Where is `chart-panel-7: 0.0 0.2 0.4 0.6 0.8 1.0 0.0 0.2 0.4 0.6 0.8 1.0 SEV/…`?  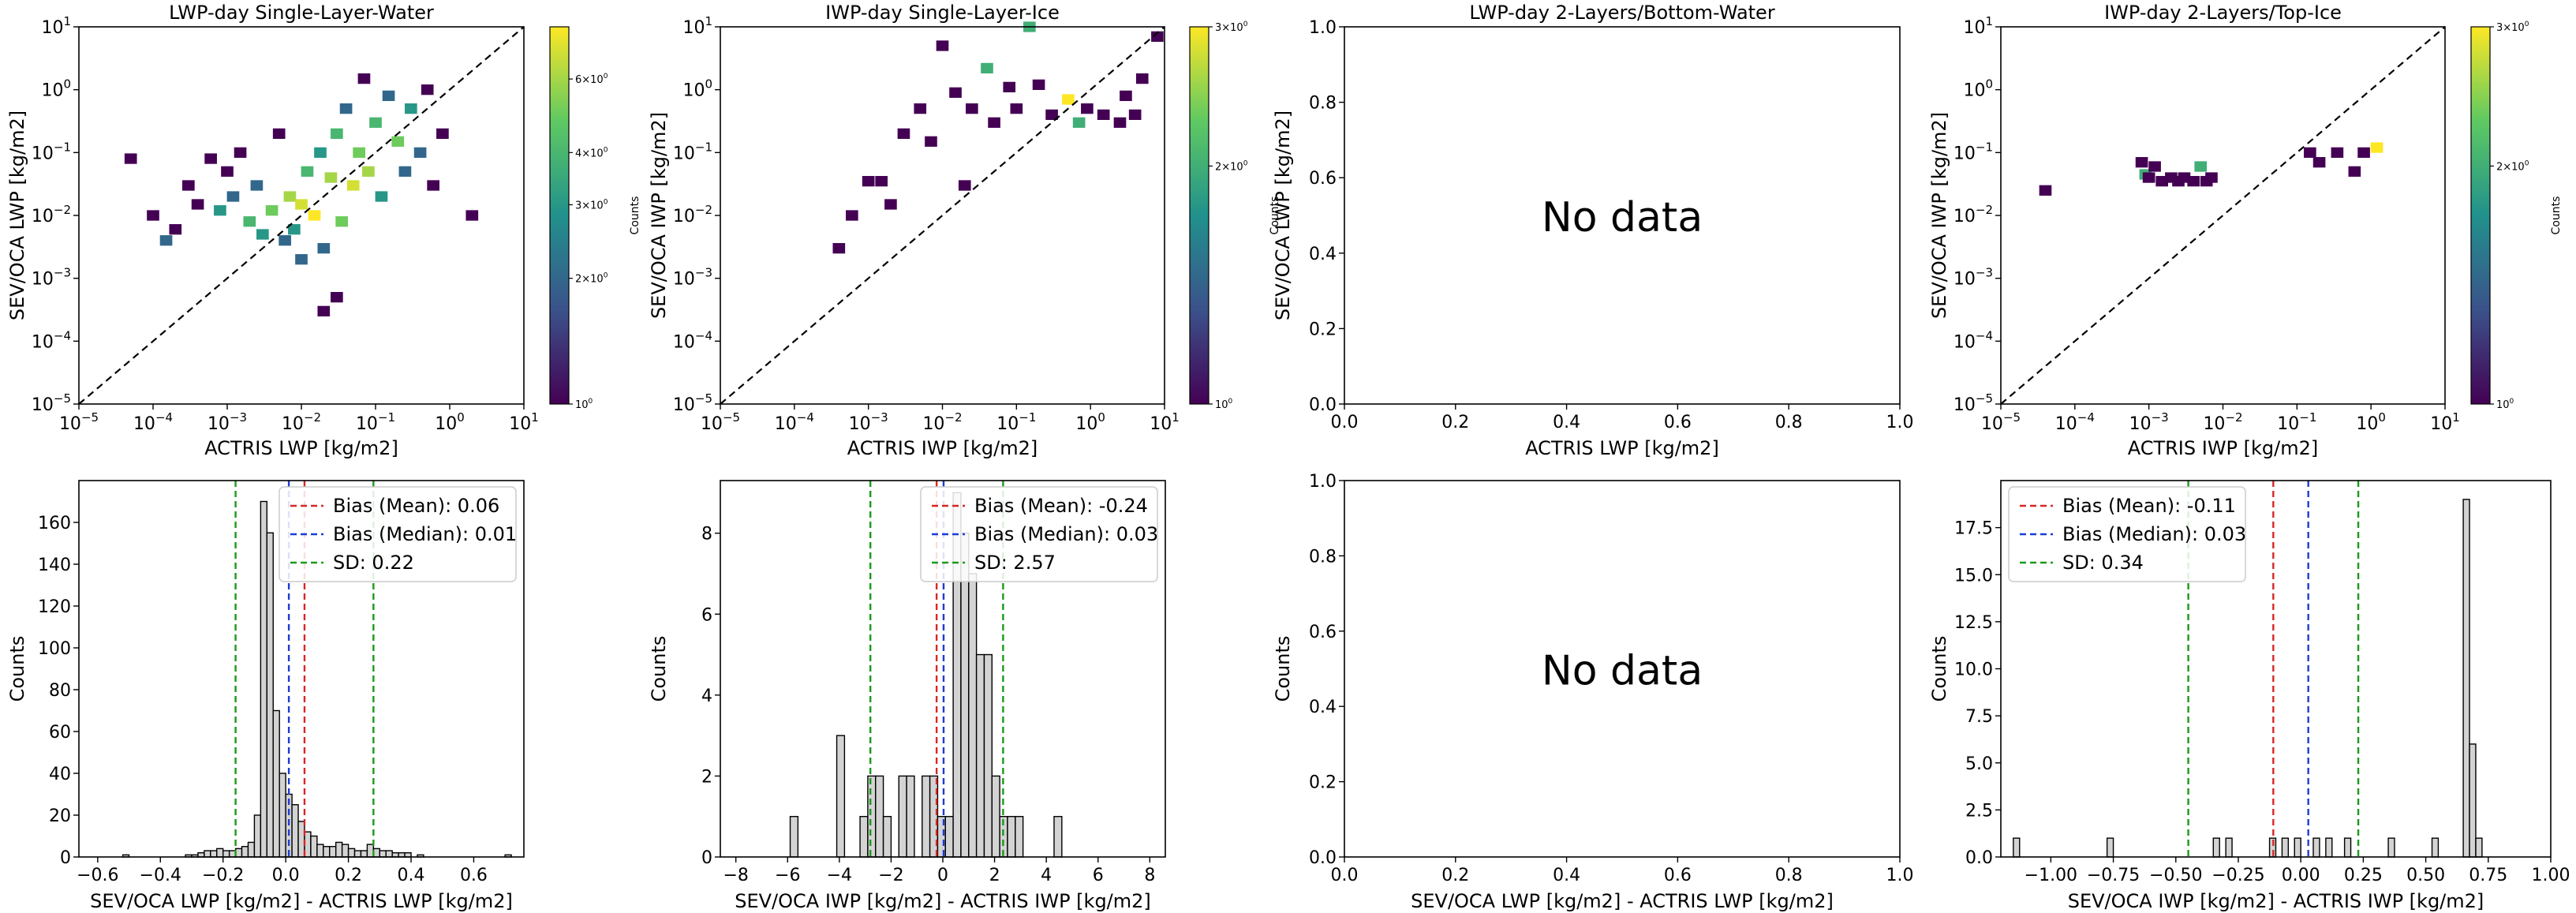
chart-panel-7: 0.0 0.2 0.4 0.6 0.8 1.0 0.0 0.2 0.4 0.6 0.8 1.0 SEV/… is located at coordinates (1593, 692).